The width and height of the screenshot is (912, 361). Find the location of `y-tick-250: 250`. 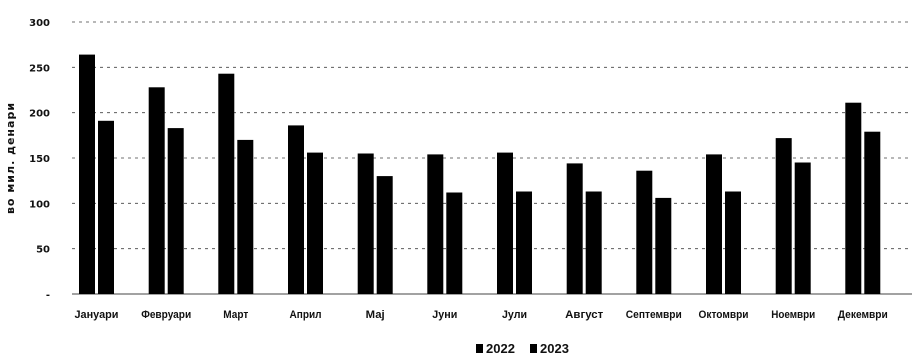

y-tick-250: 250 is located at coordinates (39, 68).